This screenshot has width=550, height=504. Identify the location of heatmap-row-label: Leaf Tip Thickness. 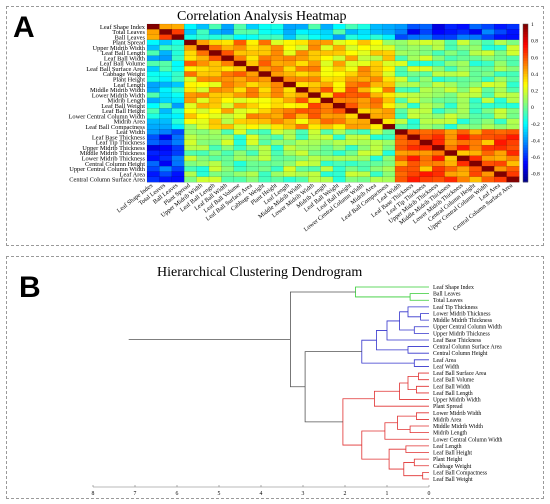
(121, 143).